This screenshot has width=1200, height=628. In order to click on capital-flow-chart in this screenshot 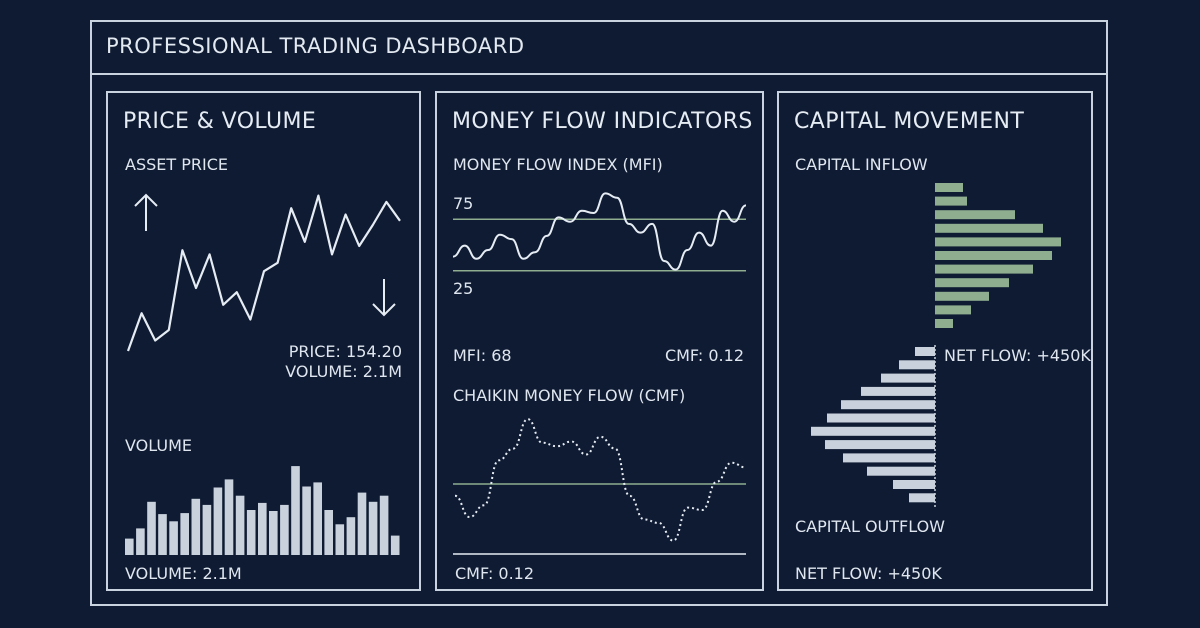, I will do `click(936, 345)`.